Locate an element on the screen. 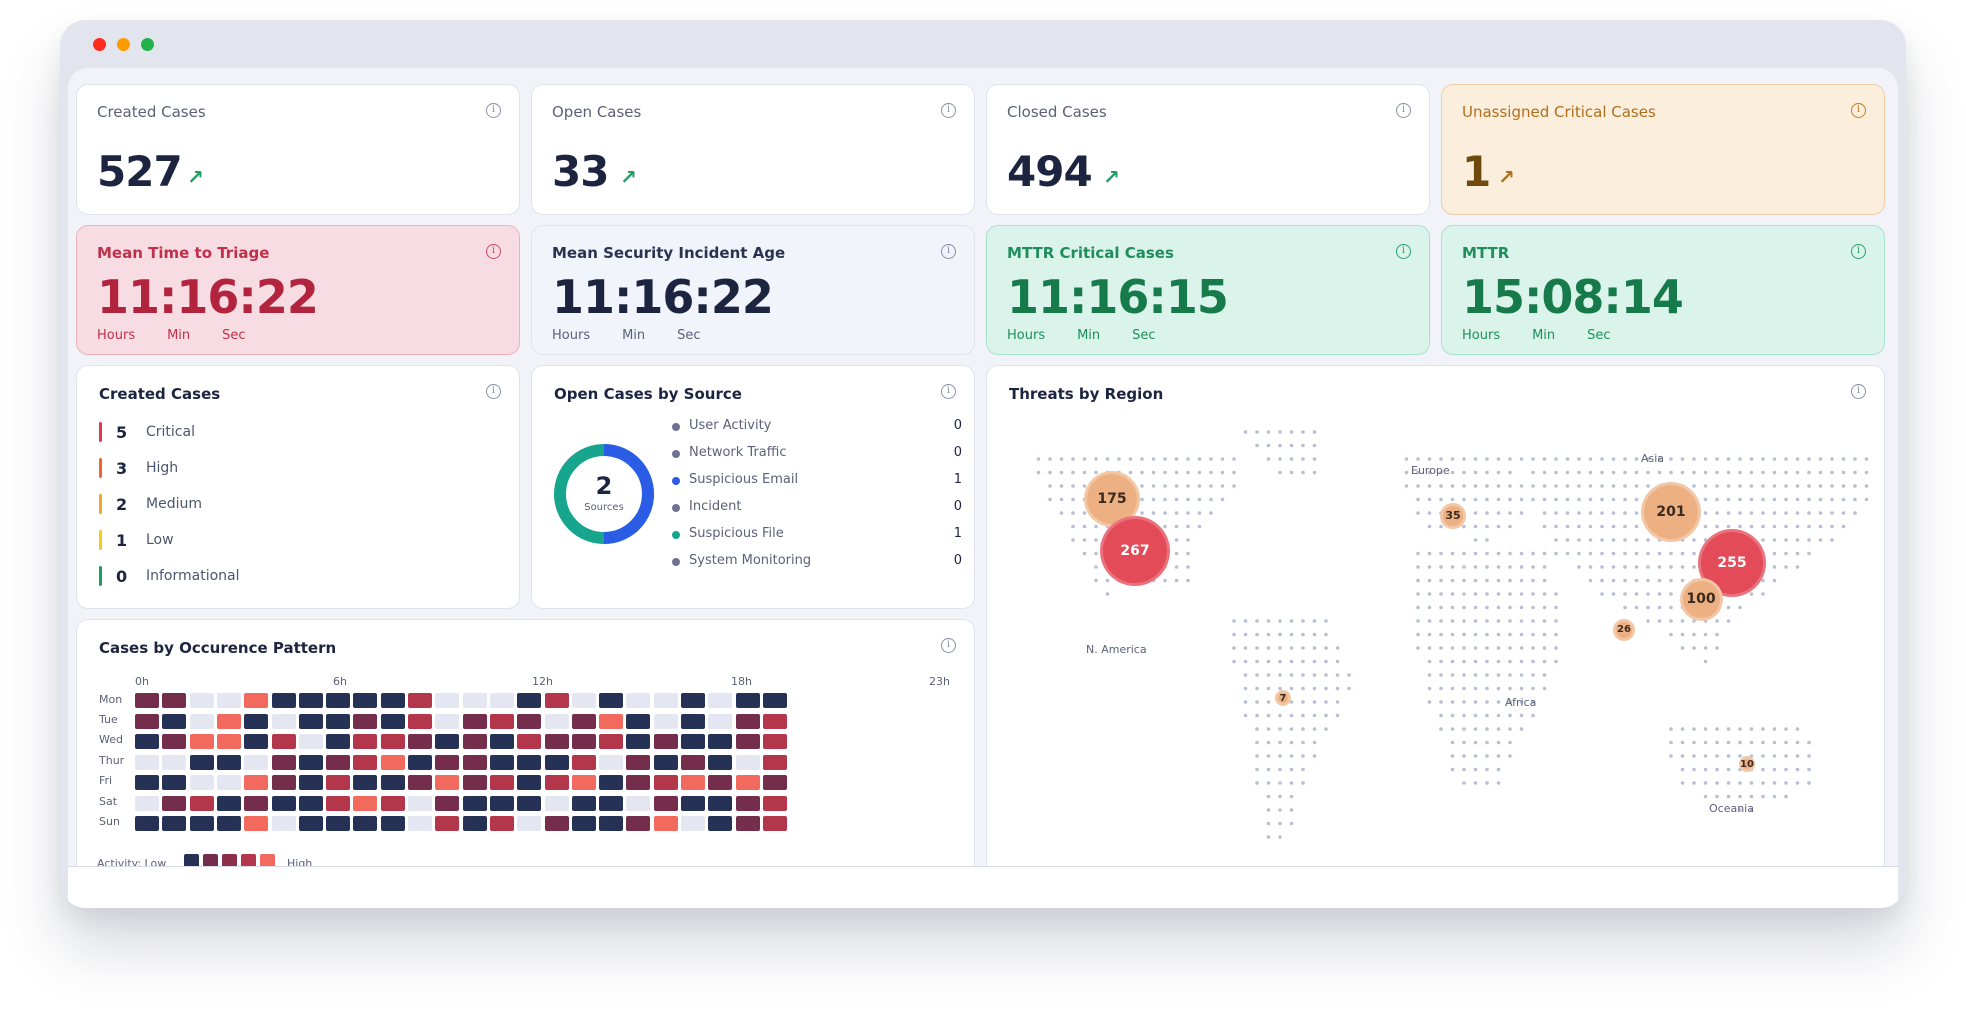  threat-bubble: 10 is located at coordinates (1747, 764).